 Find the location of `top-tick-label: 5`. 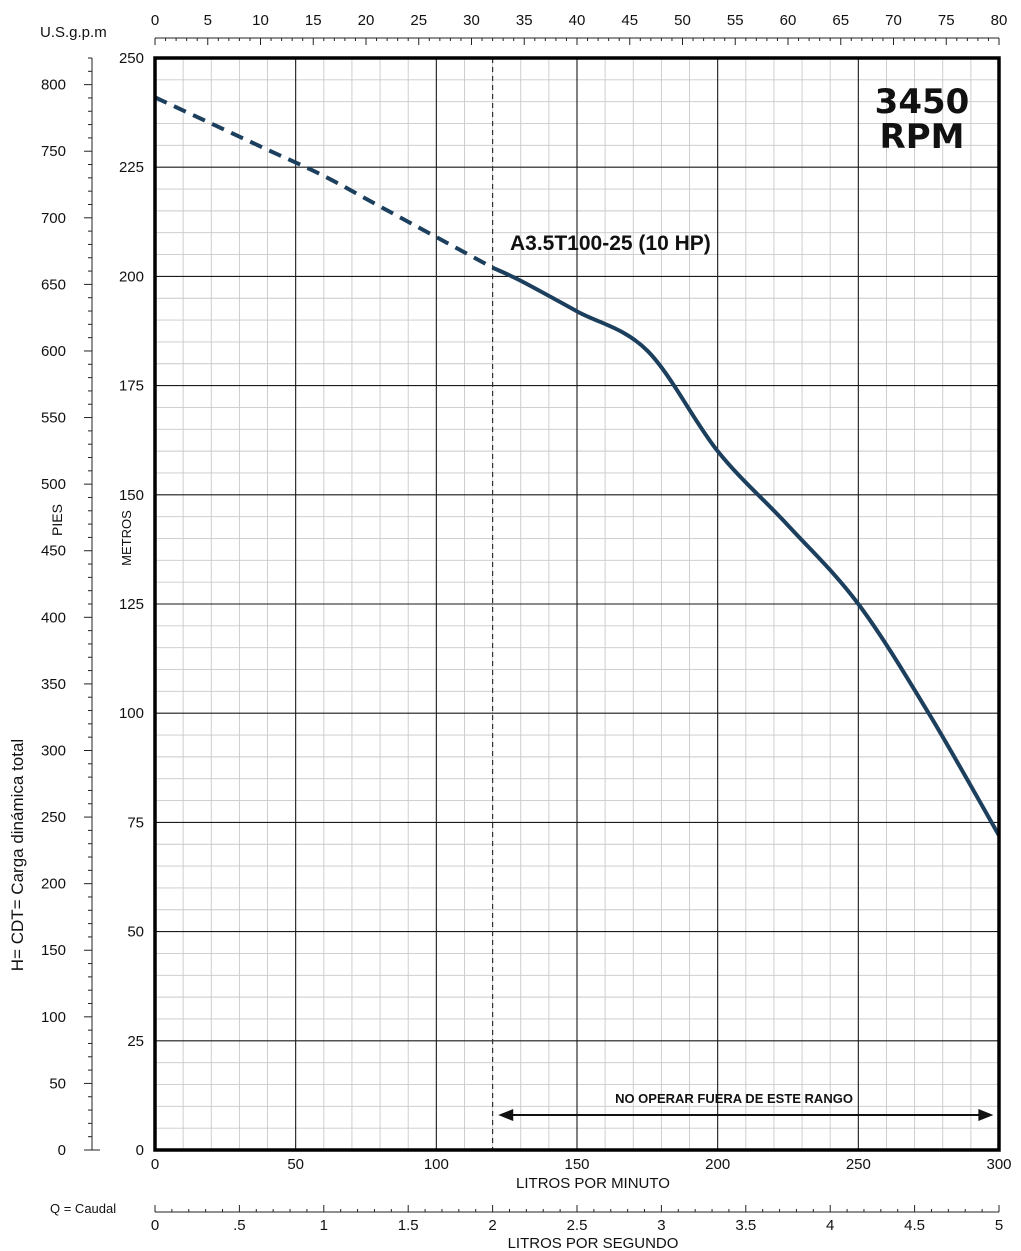

top-tick-label: 5 is located at coordinates (208, 20).